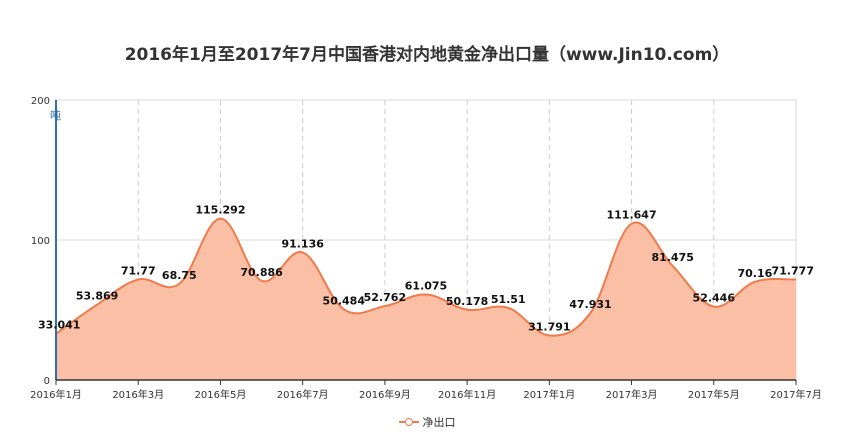  I want to click on legend-line-marker-icon, so click(408, 422).